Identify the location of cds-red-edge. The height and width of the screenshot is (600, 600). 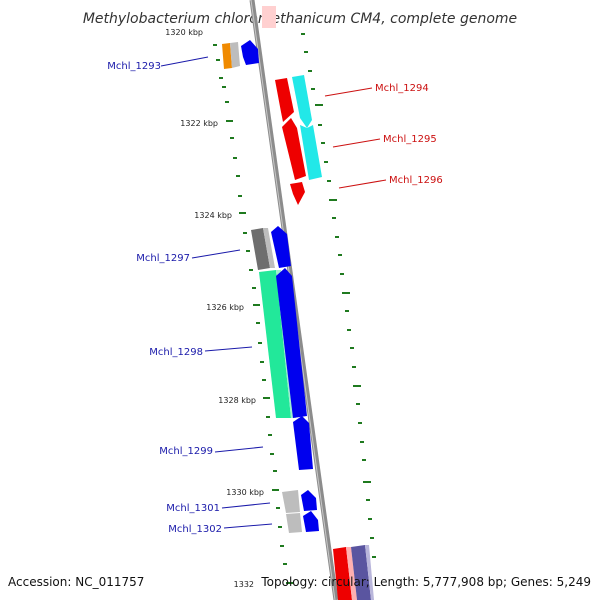
(351, 573).